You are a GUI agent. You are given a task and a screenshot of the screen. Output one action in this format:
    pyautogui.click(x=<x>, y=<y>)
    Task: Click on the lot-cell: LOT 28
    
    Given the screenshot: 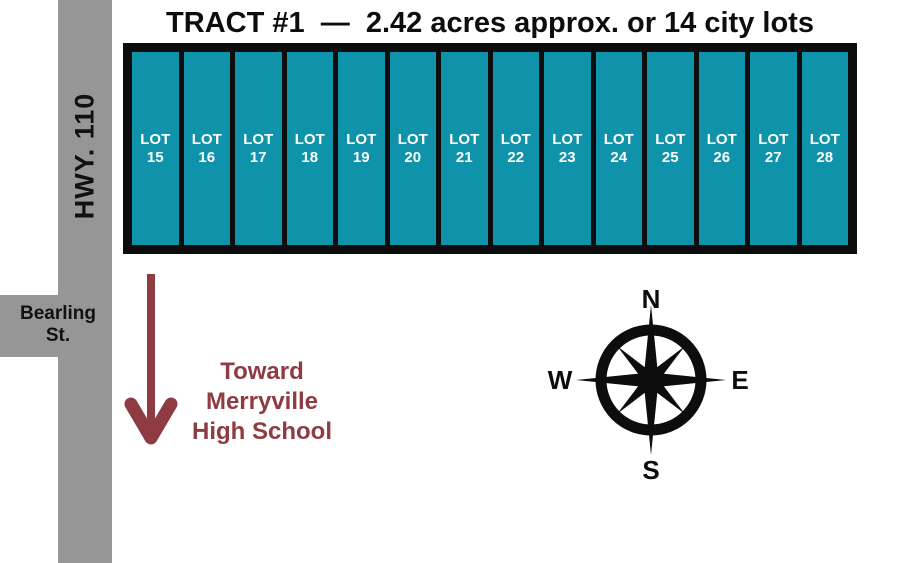 What is the action you would take?
    pyautogui.click(x=824, y=148)
    